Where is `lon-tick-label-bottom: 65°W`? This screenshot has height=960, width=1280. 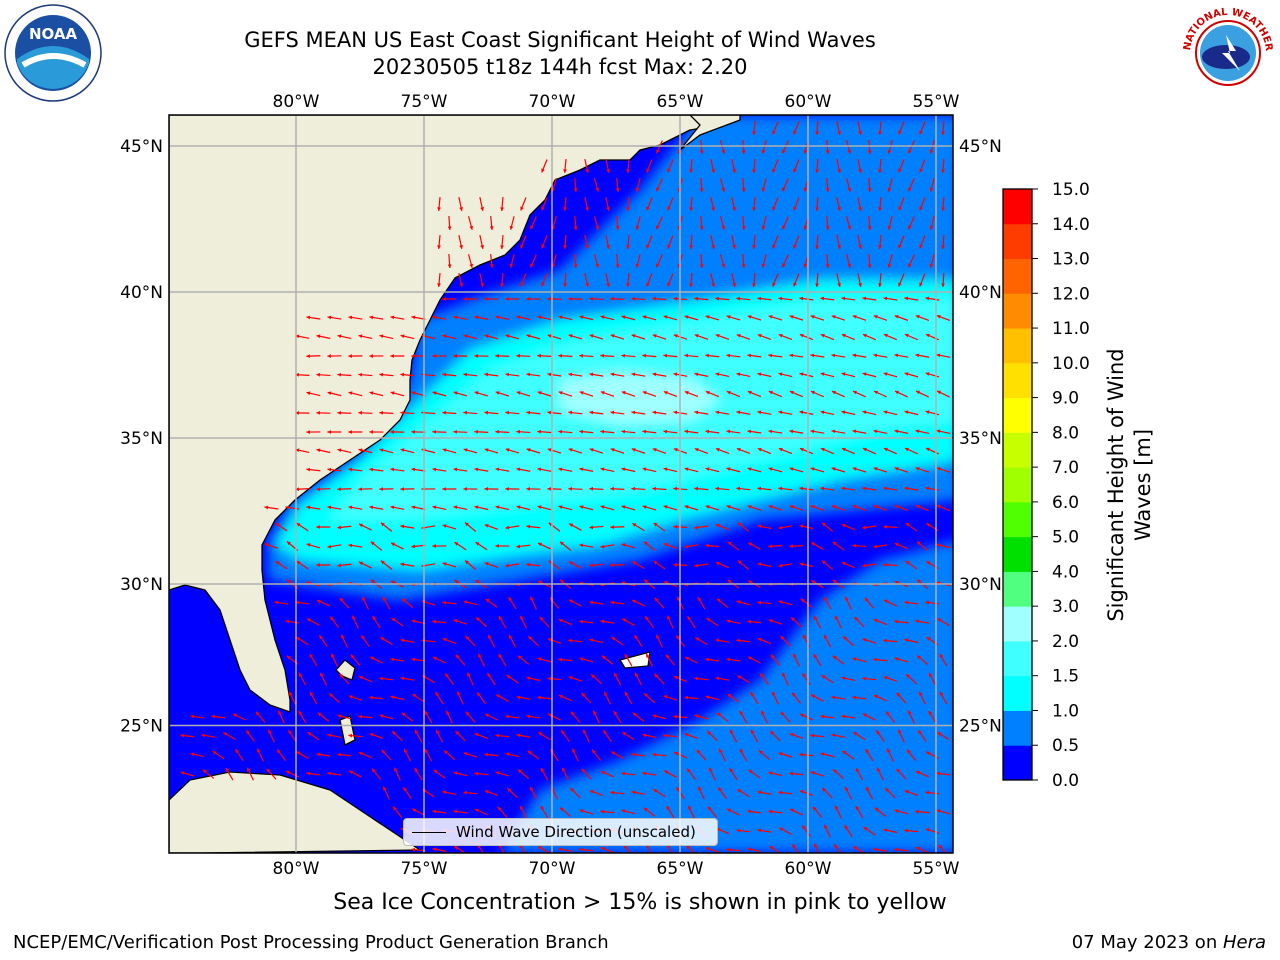
lon-tick-label-bottom: 65°W is located at coordinates (680, 869).